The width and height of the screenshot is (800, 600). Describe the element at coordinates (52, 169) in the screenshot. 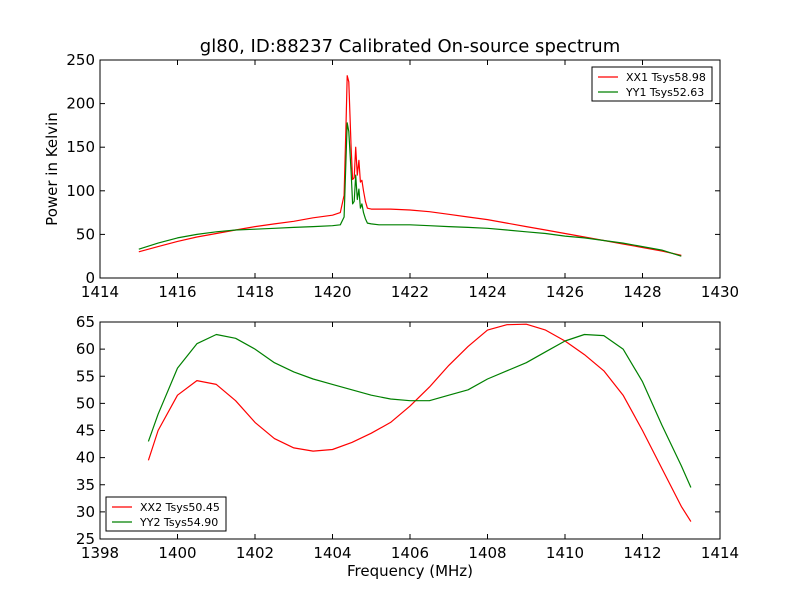

I see `y-axis-label: Power in Kelvin` at that location.